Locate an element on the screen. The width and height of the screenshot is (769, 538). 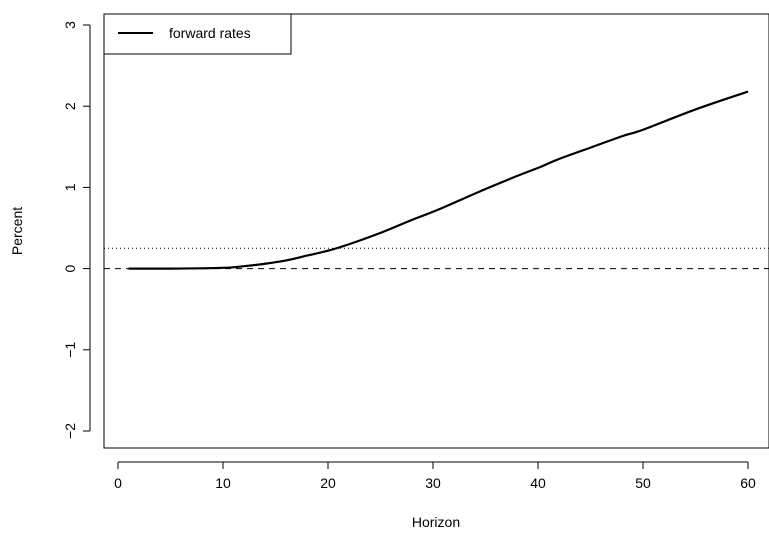
x-tick-label: 0 is located at coordinates (118, 483).